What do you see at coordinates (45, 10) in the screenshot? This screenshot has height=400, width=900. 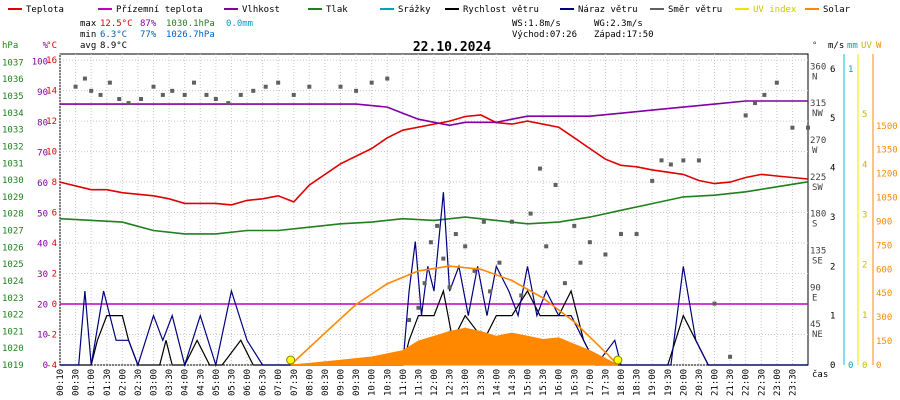 I see `legend-label-0: Teplota` at bounding box center [45, 10].